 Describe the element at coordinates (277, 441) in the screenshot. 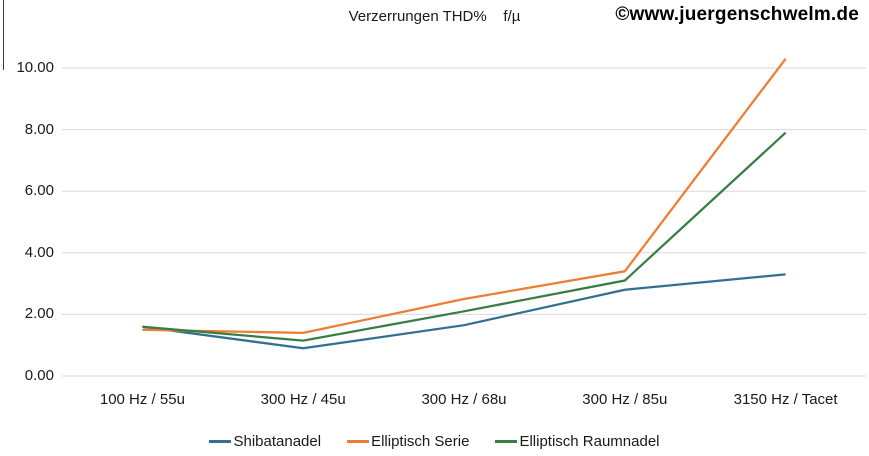

I see `legend-label: Shibatanadel` at that location.